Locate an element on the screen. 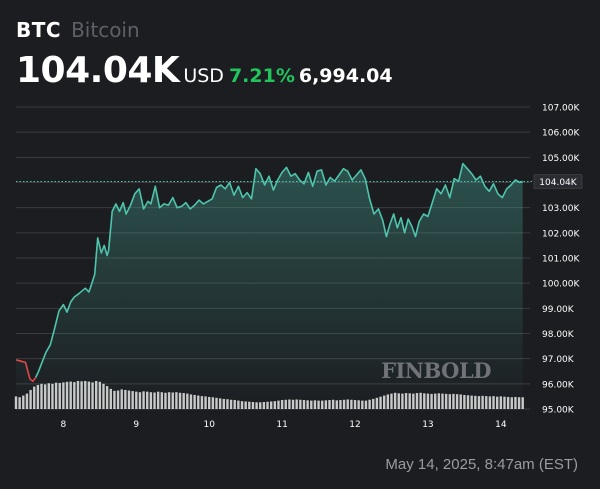 This screenshot has height=489, width=600. change-absolute: 6,994.04 is located at coordinates (345, 76).